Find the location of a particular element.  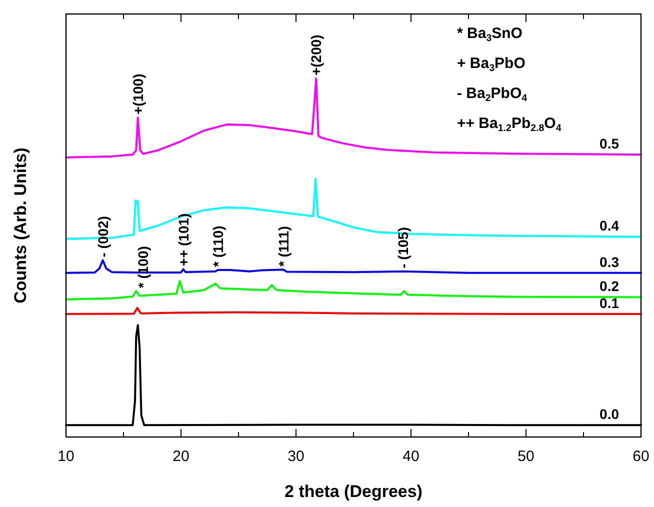

annotation: * (111) is located at coordinates (283, 246).